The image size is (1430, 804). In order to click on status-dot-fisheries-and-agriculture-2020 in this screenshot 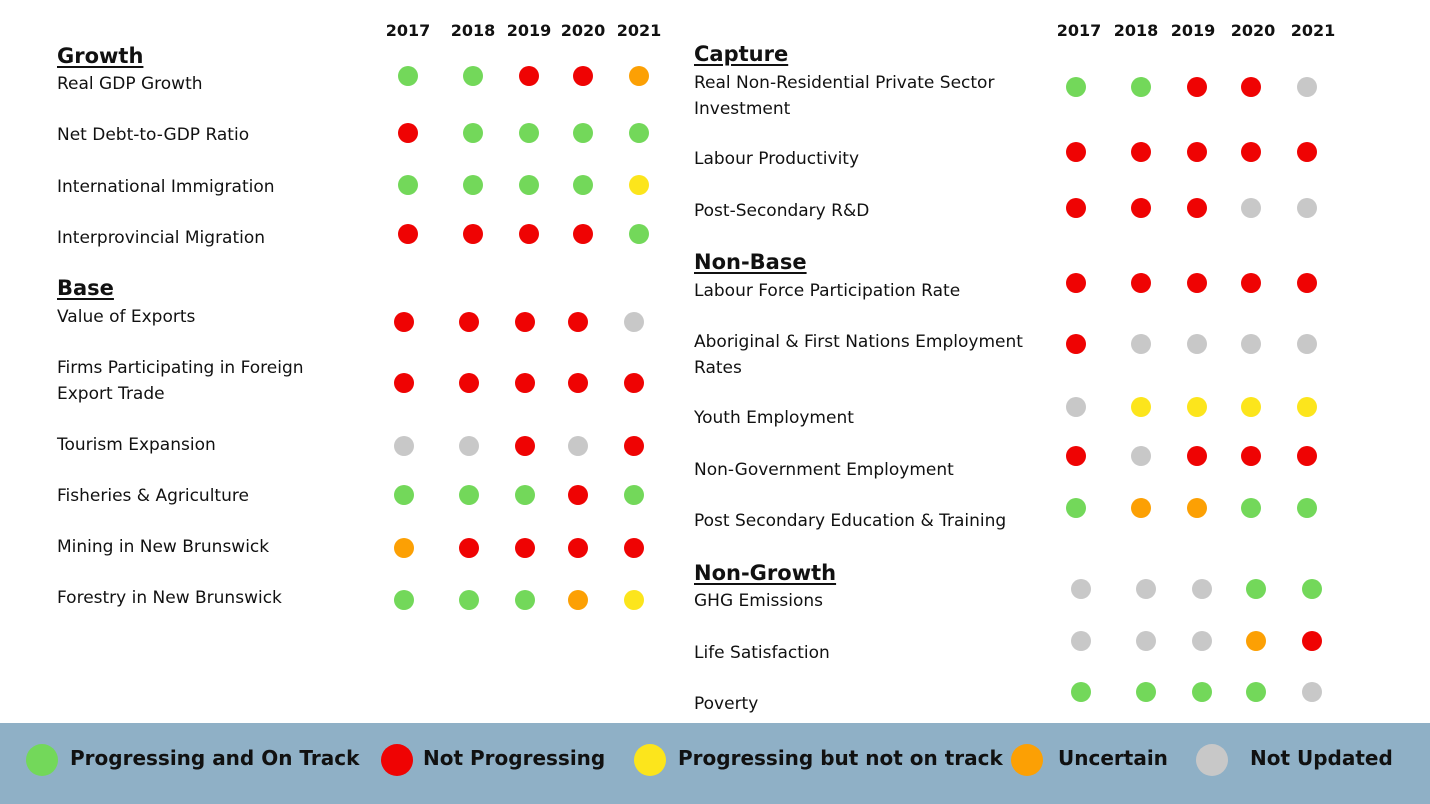, I will do `click(578, 495)`.